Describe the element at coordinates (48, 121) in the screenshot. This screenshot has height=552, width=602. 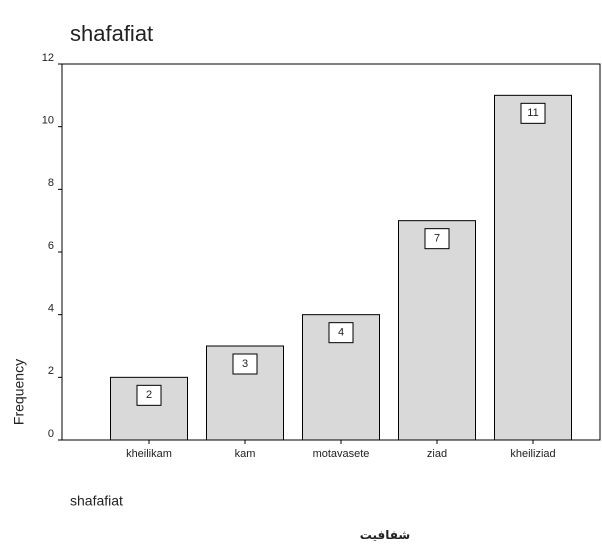
I see `y-tick-label: 10` at that location.